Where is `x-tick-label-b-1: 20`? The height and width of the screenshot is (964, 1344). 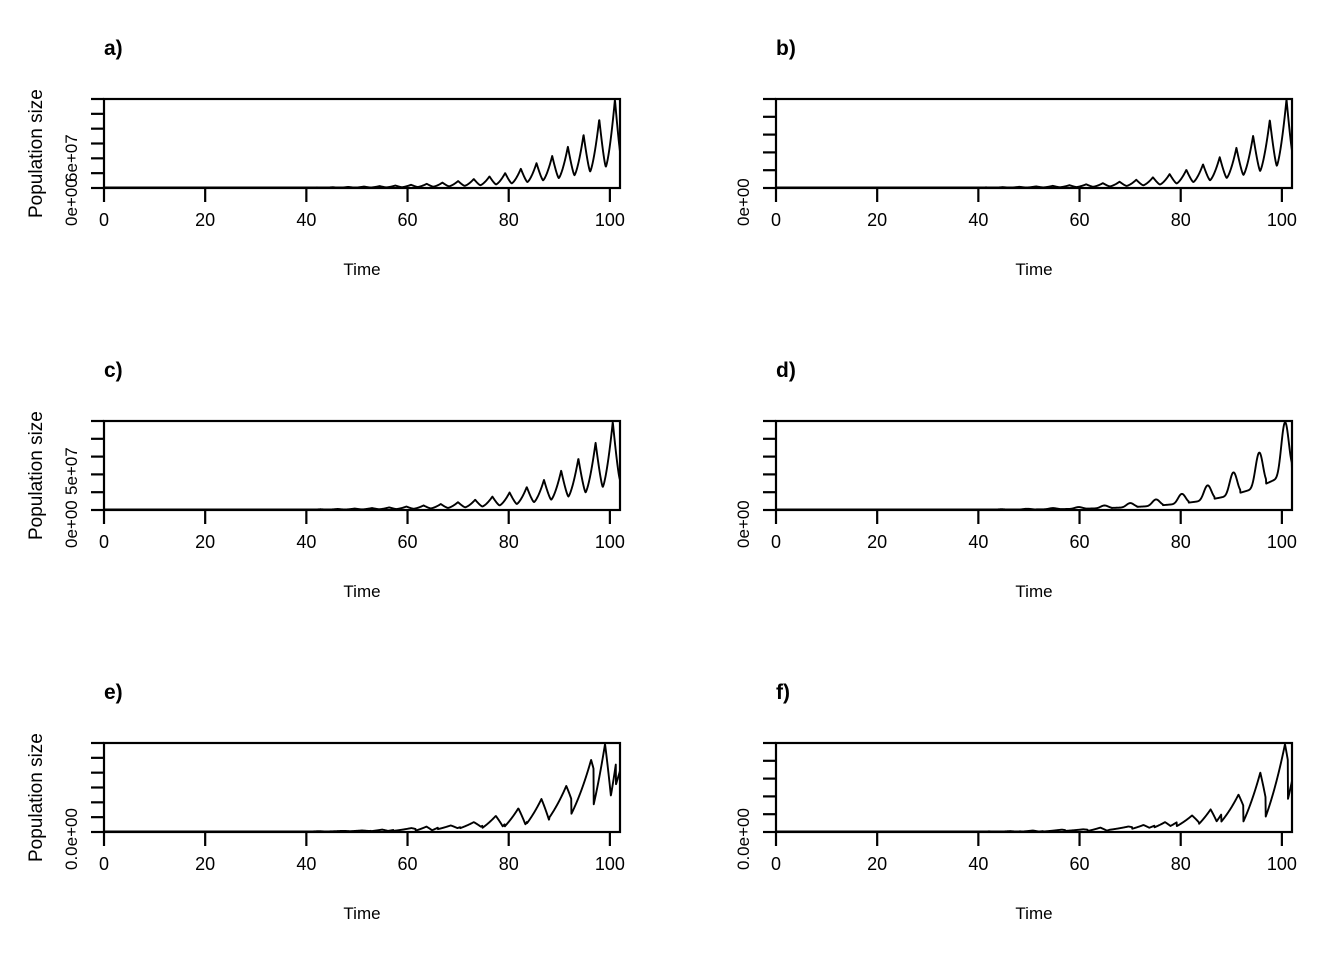 x-tick-label-b-1: 20 is located at coordinates (877, 220).